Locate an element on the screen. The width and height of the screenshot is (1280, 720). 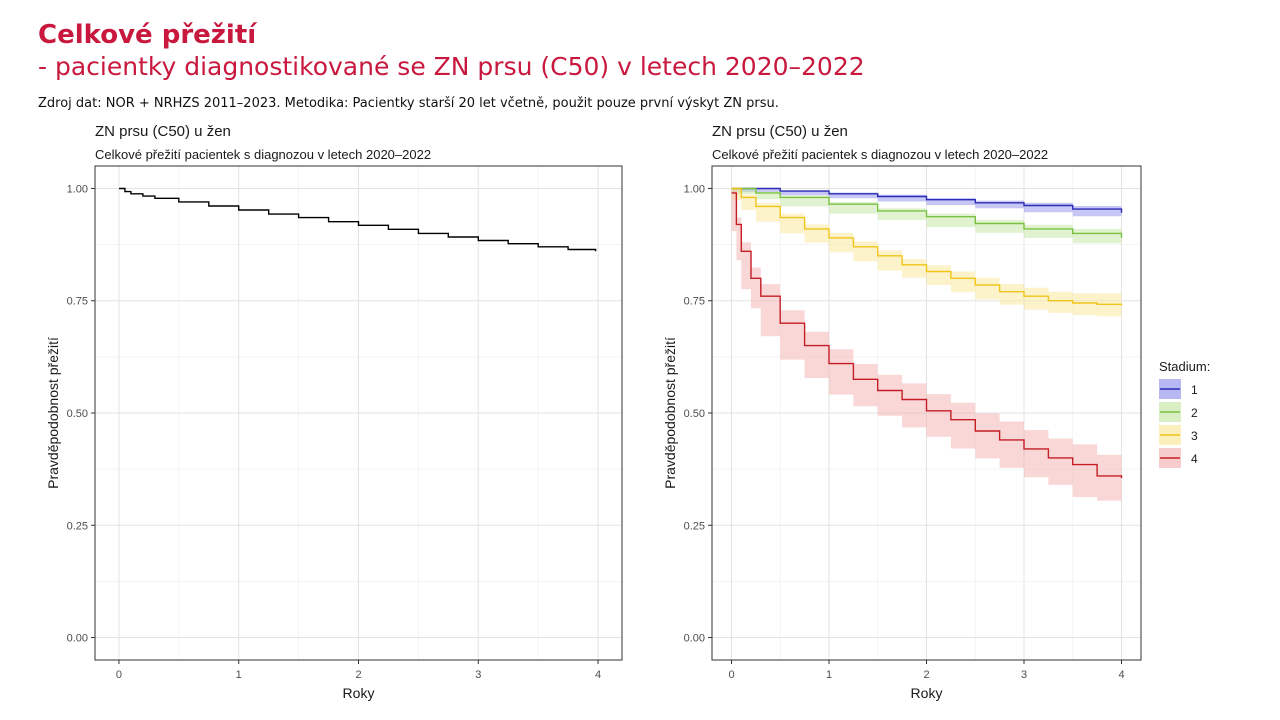
legend-item-3: 3 is located at coordinates (1178, 435).